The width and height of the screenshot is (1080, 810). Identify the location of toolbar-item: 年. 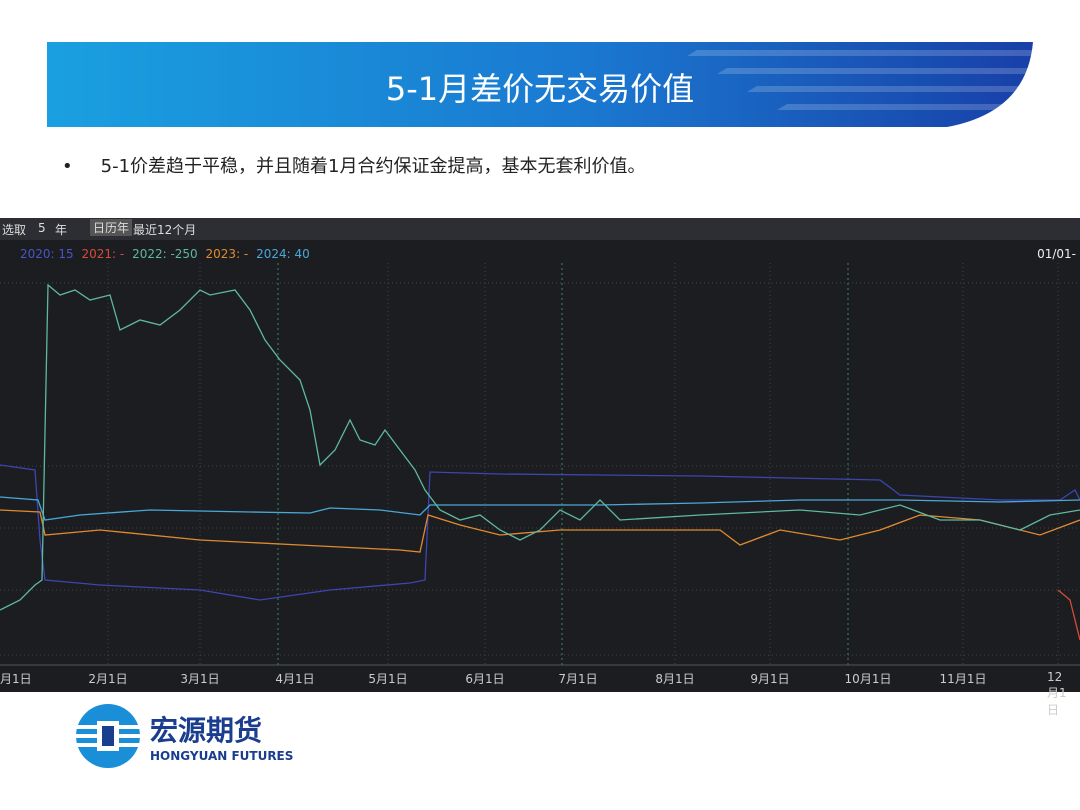
(61, 230).